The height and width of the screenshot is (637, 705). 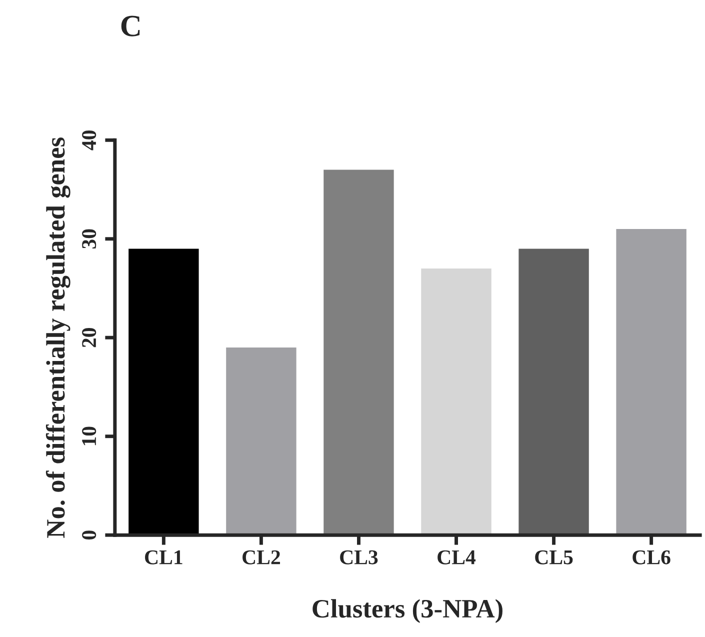 I want to click on y-tick-label: 30, so click(x=89, y=239).